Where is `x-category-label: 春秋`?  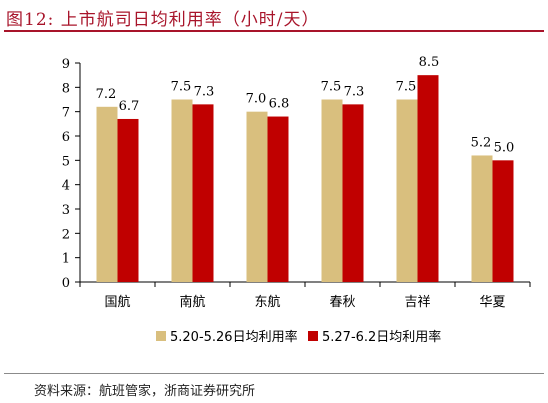
x-category-label: 春秋 is located at coordinates (342, 302).